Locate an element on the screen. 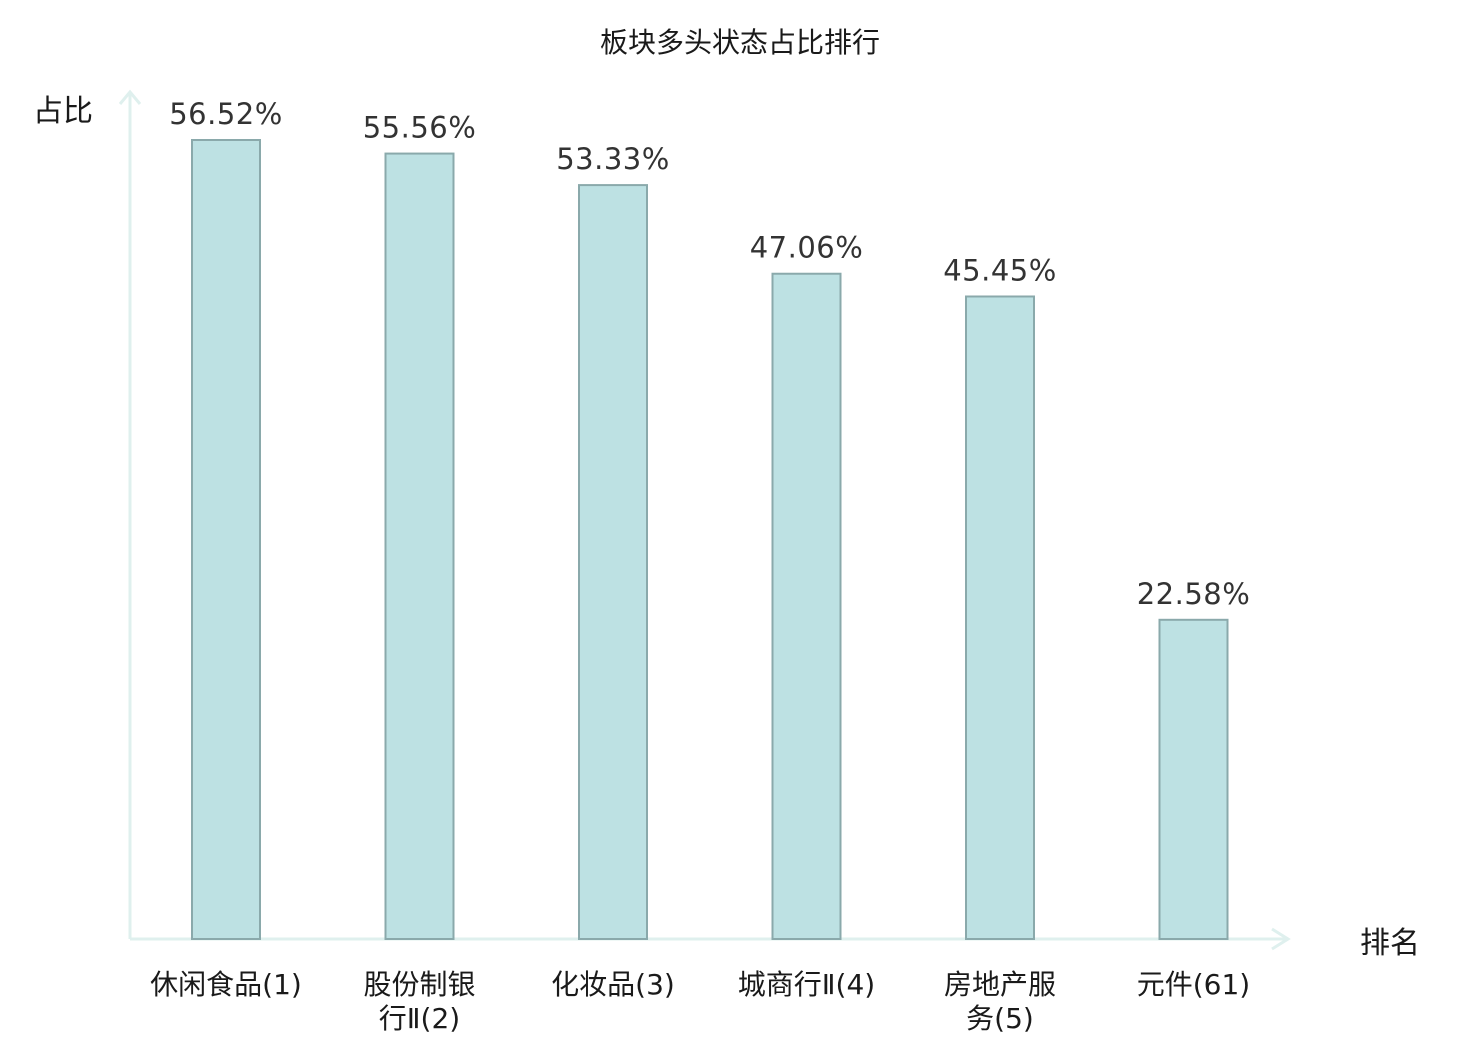 Image resolution: width=1480 pixels, height=1040 pixels. x-tick-label-5: 房地产服务(5) is located at coordinates (1000, 1001).